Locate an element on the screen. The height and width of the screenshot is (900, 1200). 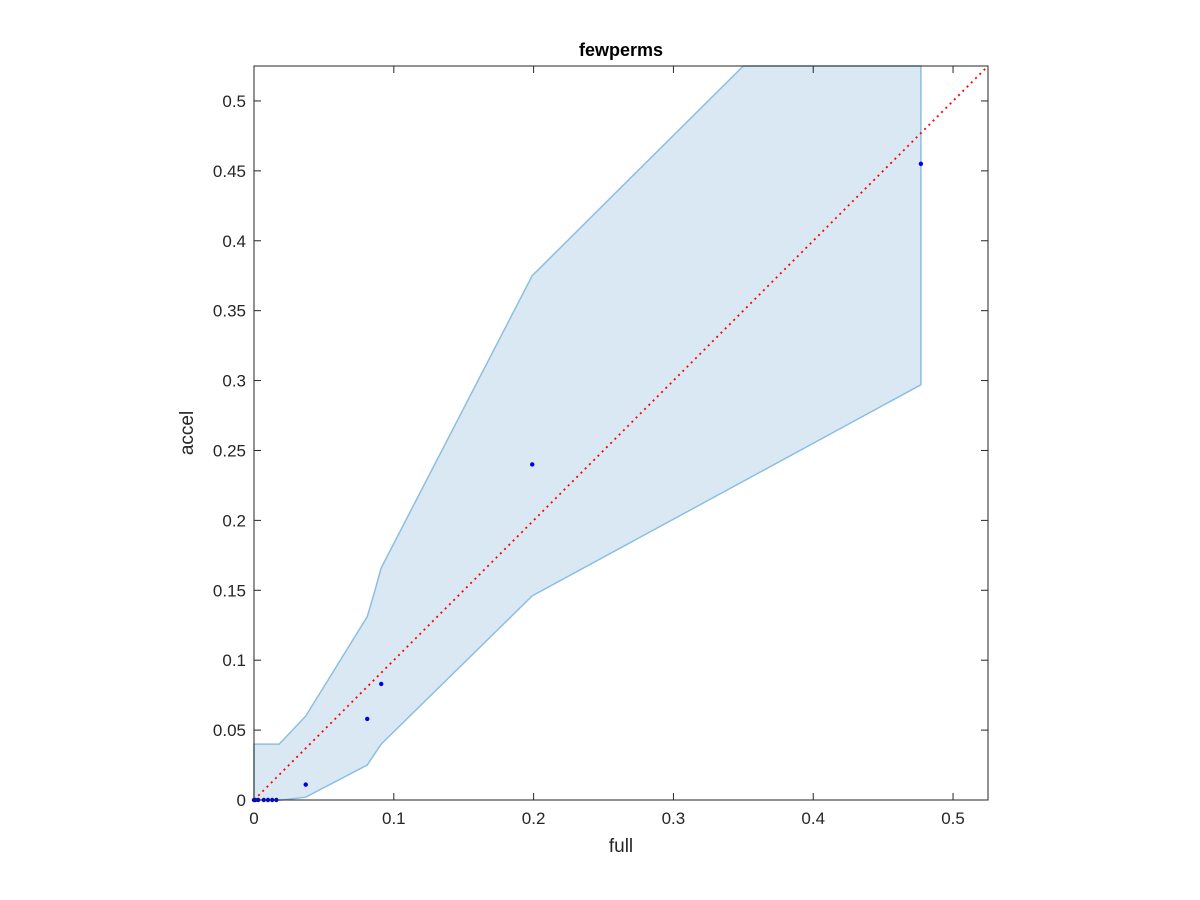
x-tick-label: 0.3 is located at coordinates (674, 818).